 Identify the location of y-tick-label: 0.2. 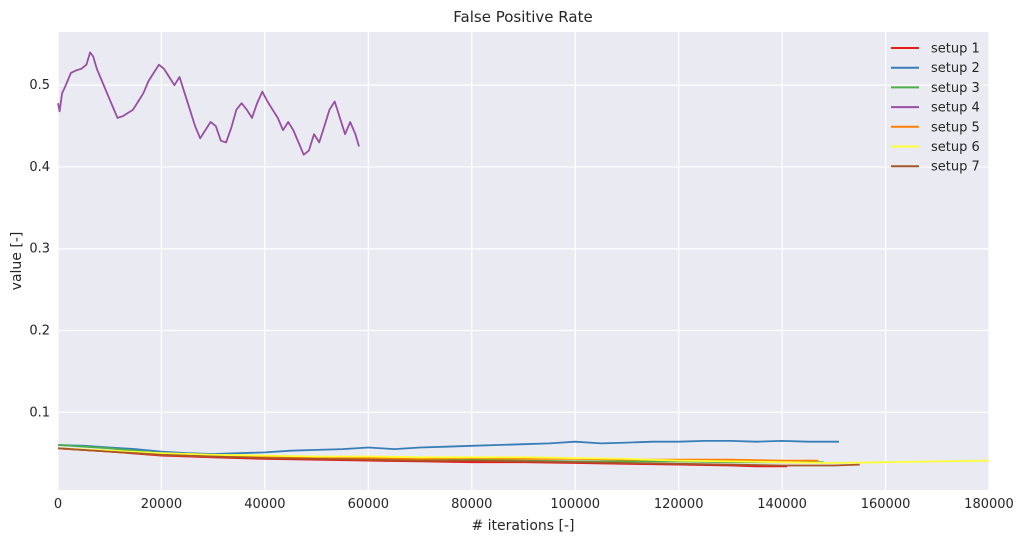
(39, 331).